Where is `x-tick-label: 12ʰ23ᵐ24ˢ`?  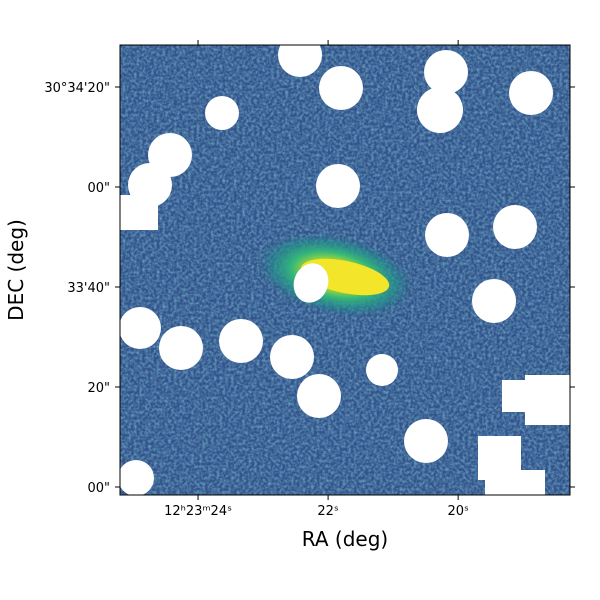
x-tick-label: 12ʰ23ᵐ24ˢ is located at coordinates (198, 511).